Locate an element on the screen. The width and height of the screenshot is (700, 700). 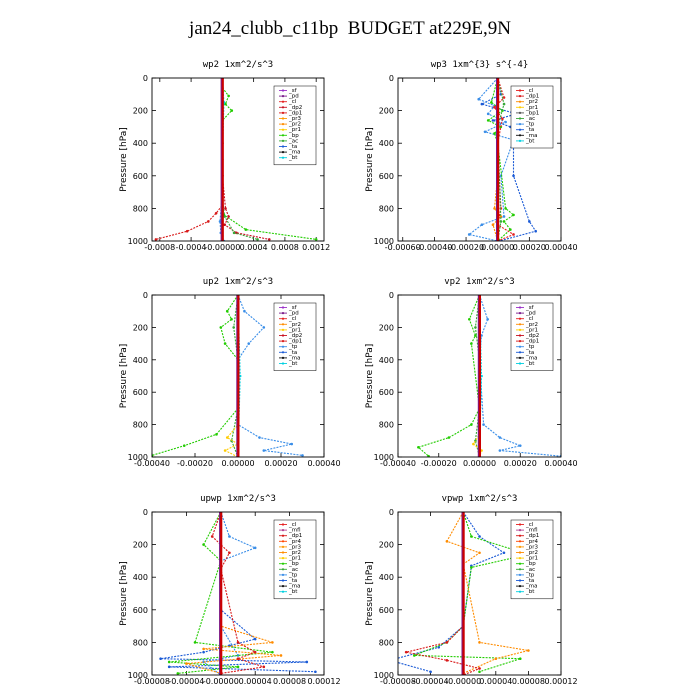
series-line-pr2 is located at coordinates (234, 593).